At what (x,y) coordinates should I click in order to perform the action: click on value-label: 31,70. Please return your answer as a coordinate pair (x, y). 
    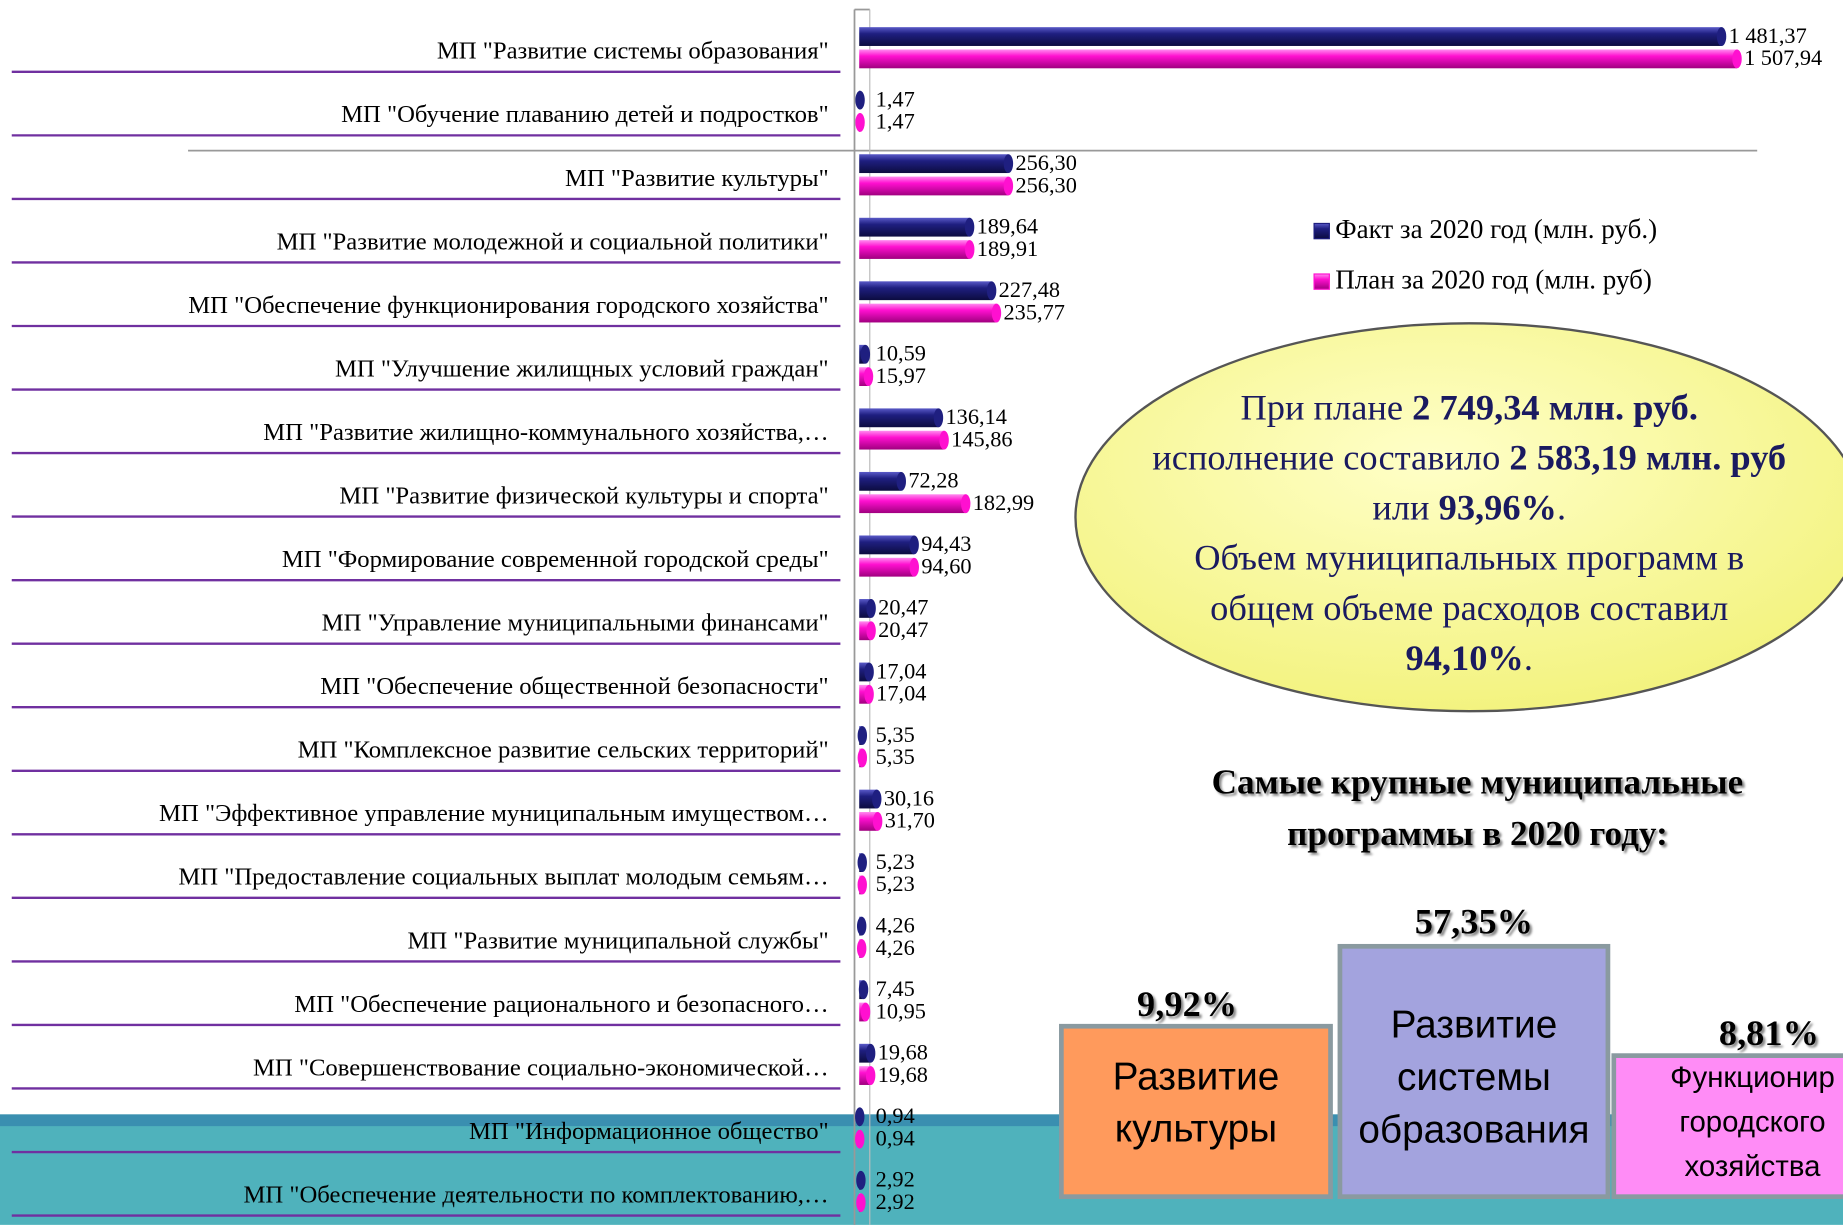
    Looking at the image, I should click on (910, 820).